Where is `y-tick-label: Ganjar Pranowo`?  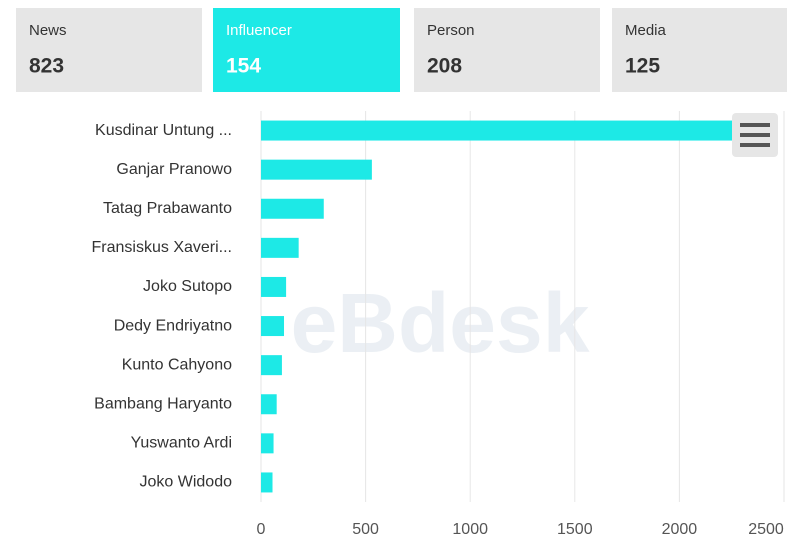
y-tick-label: Ganjar Pranowo is located at coordinates (174, 169).